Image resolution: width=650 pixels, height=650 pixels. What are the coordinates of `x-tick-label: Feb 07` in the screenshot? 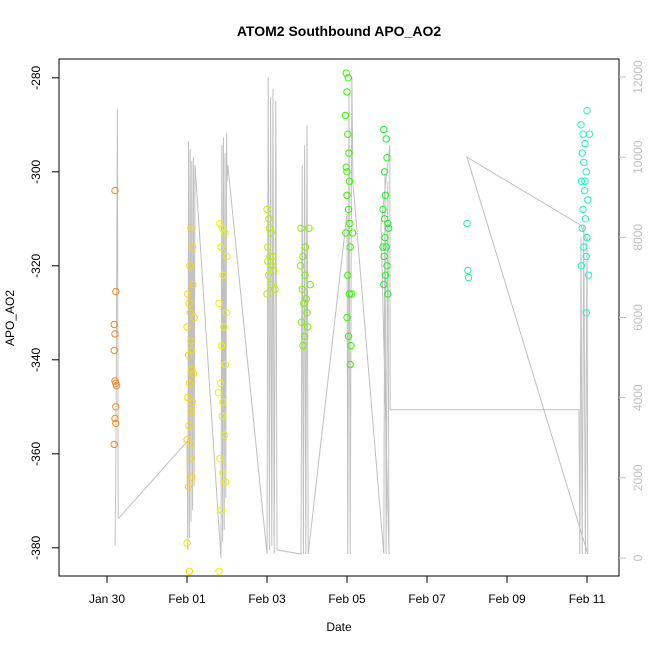 It's located at (427, 599).